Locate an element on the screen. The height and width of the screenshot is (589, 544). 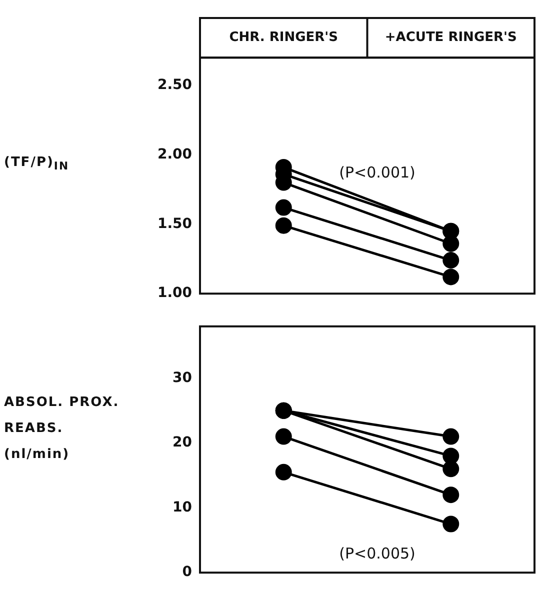
y-axis-title: ABSOL. PROX. REABS. (nl/min) is located at coordinates (62, 429).